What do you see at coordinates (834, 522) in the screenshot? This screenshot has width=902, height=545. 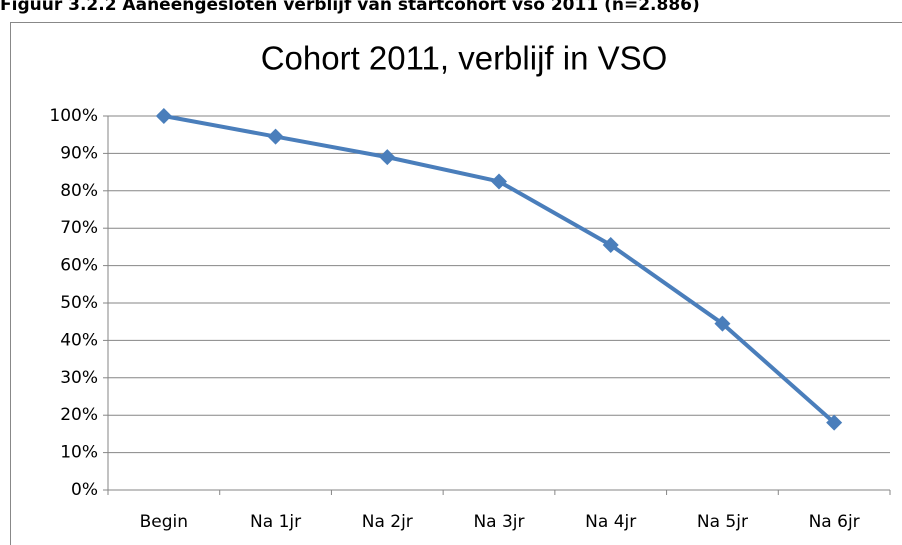 I see `x-tick-label: Na 6jr` at bounding box center [834, 522].